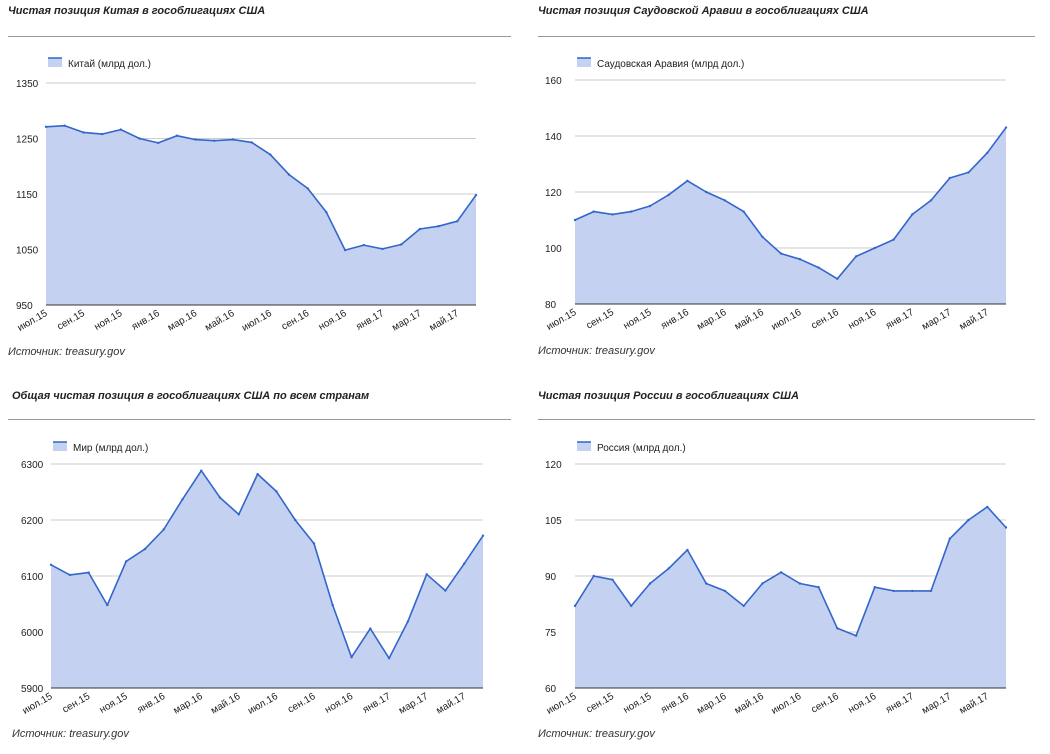 The height and width of the screenshot is (754, 1050). Describe the element at coordinates (27, 251) in the screenshot. I see `y-tick-label: 1050` at that location.